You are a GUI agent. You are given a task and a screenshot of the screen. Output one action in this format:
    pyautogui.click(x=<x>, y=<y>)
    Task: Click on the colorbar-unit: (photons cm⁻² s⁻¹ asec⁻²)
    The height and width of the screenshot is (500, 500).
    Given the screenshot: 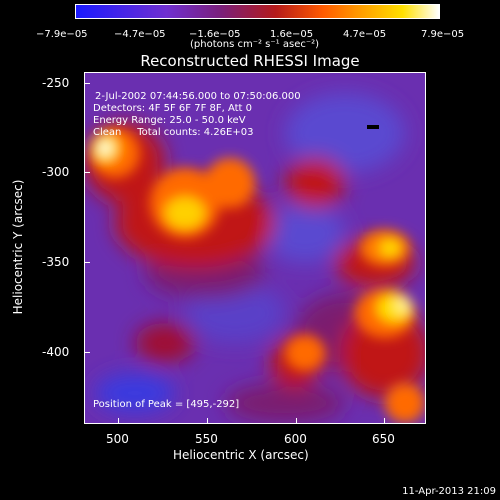 What is the action you would take?
    pyautogui.click(x=255, y=44)
    